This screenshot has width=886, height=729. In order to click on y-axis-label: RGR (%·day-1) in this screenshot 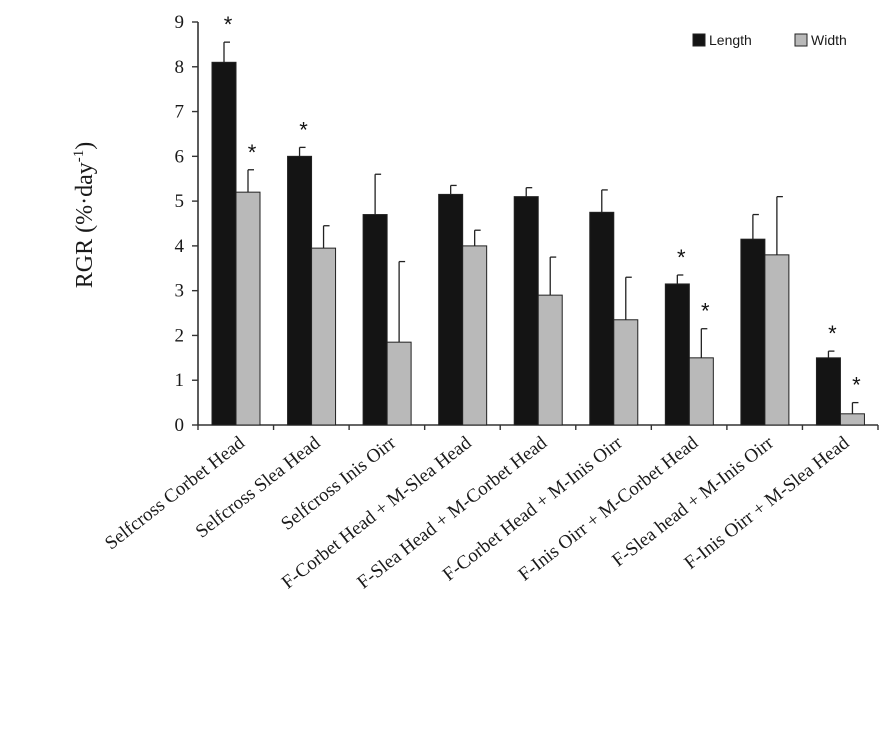, I will do `click(84, 215)`.